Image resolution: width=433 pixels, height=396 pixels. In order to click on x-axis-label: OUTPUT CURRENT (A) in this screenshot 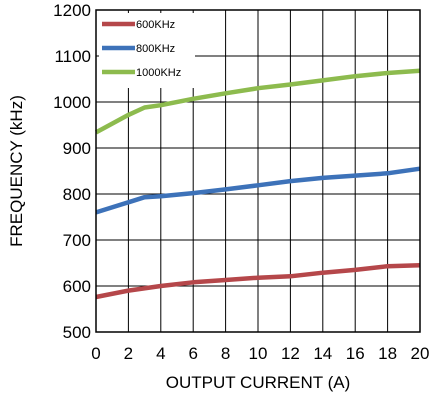, I will do `click(258, 382)`.